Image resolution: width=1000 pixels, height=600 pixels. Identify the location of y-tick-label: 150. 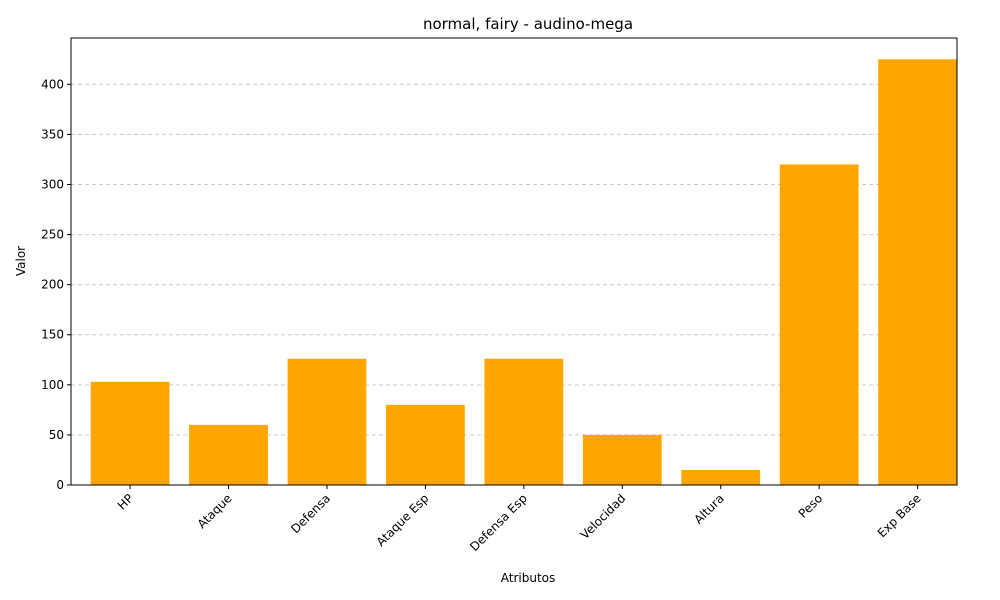
(52, 335).